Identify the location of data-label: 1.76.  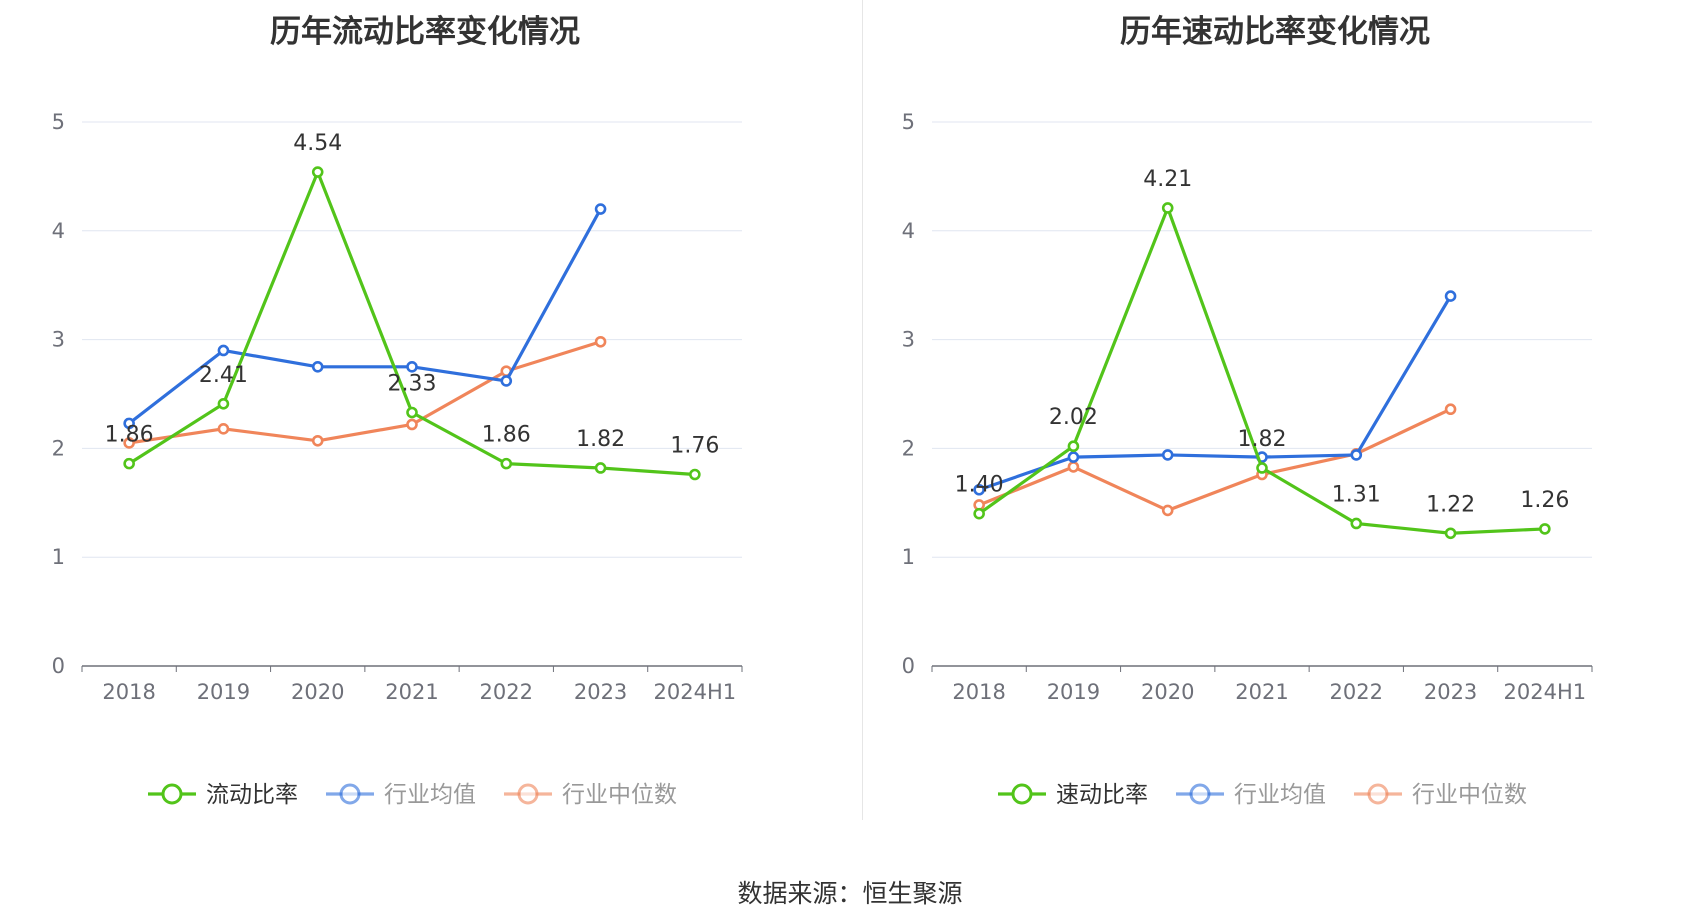
(694, 446).